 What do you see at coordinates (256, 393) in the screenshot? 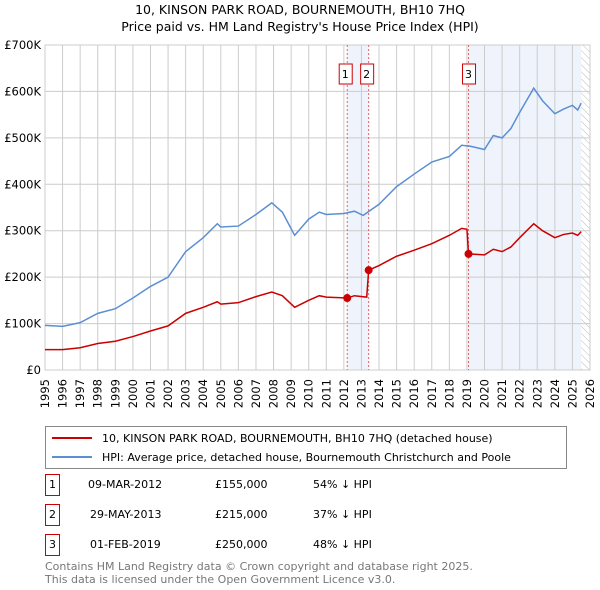
I see `x-tick-label: 2007` at bounding box center [256, 393].